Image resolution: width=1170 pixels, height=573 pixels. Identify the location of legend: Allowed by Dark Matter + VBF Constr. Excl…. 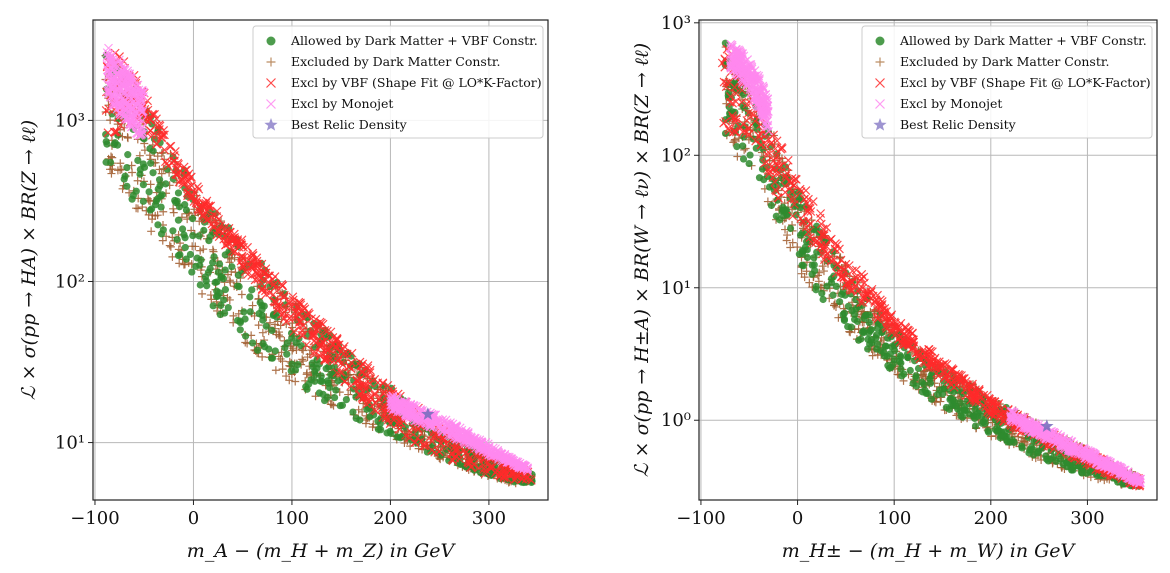
(398, 82).